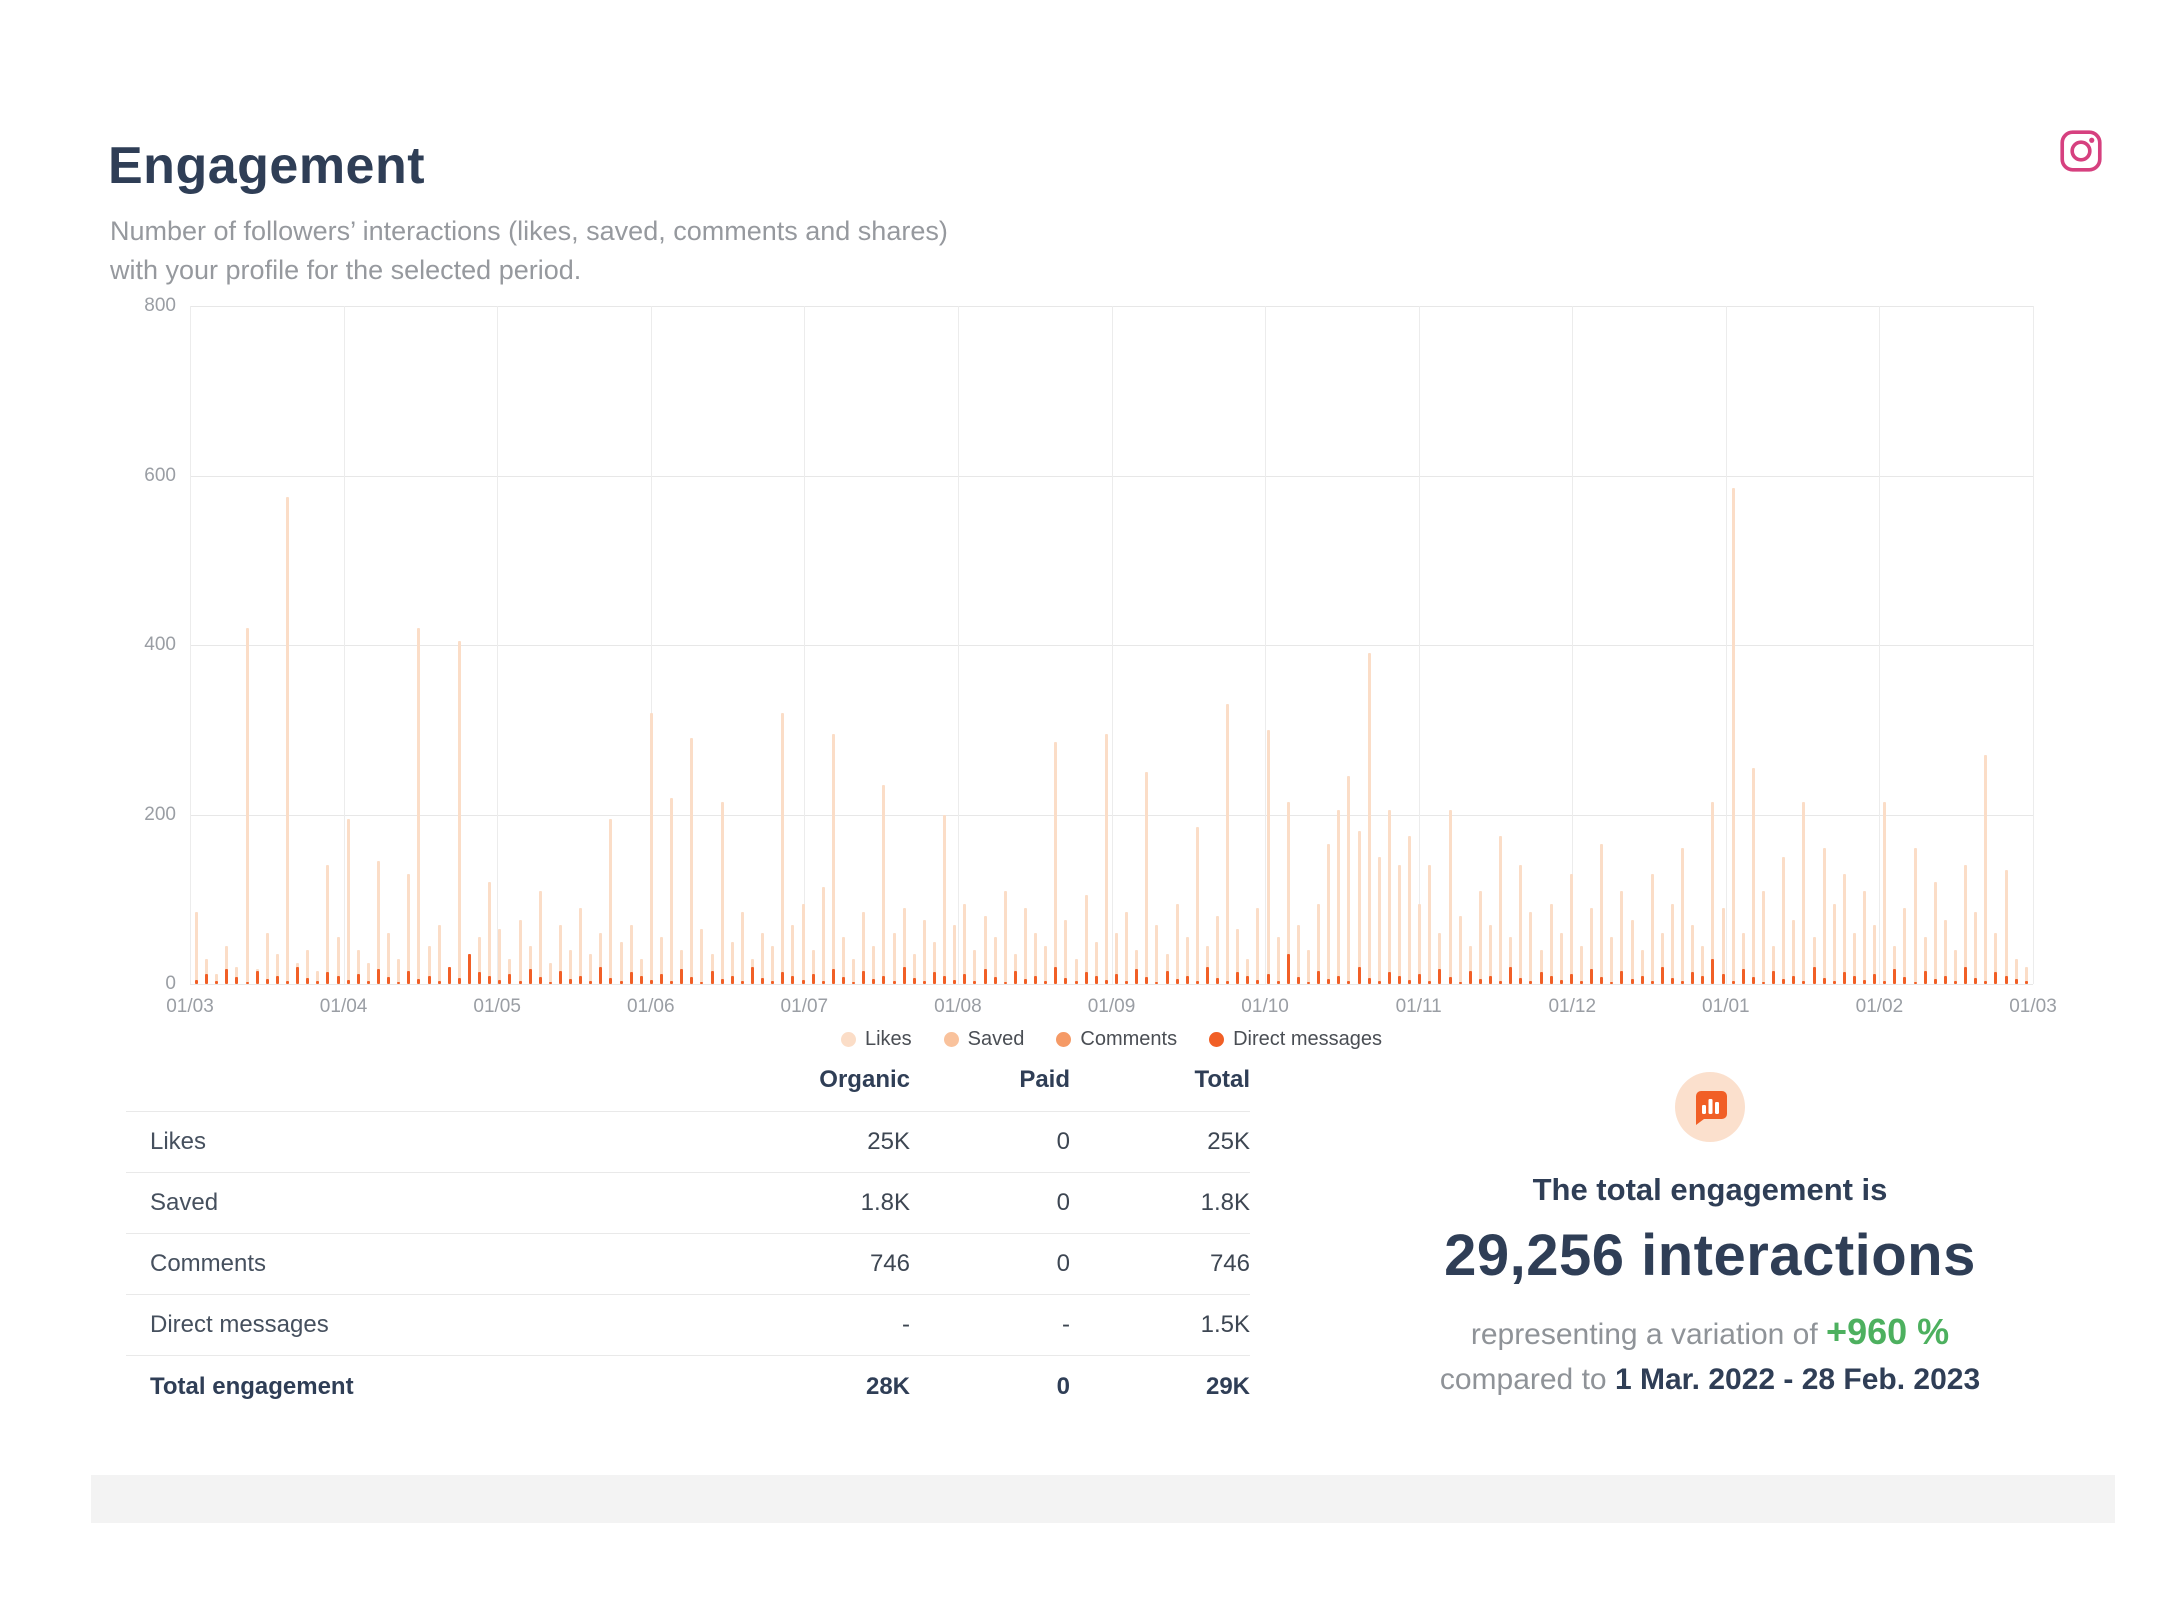  Describe the element at coordinates (876, 1039) in the screenshot. I see `legend-item-likes: Likes` at that location.